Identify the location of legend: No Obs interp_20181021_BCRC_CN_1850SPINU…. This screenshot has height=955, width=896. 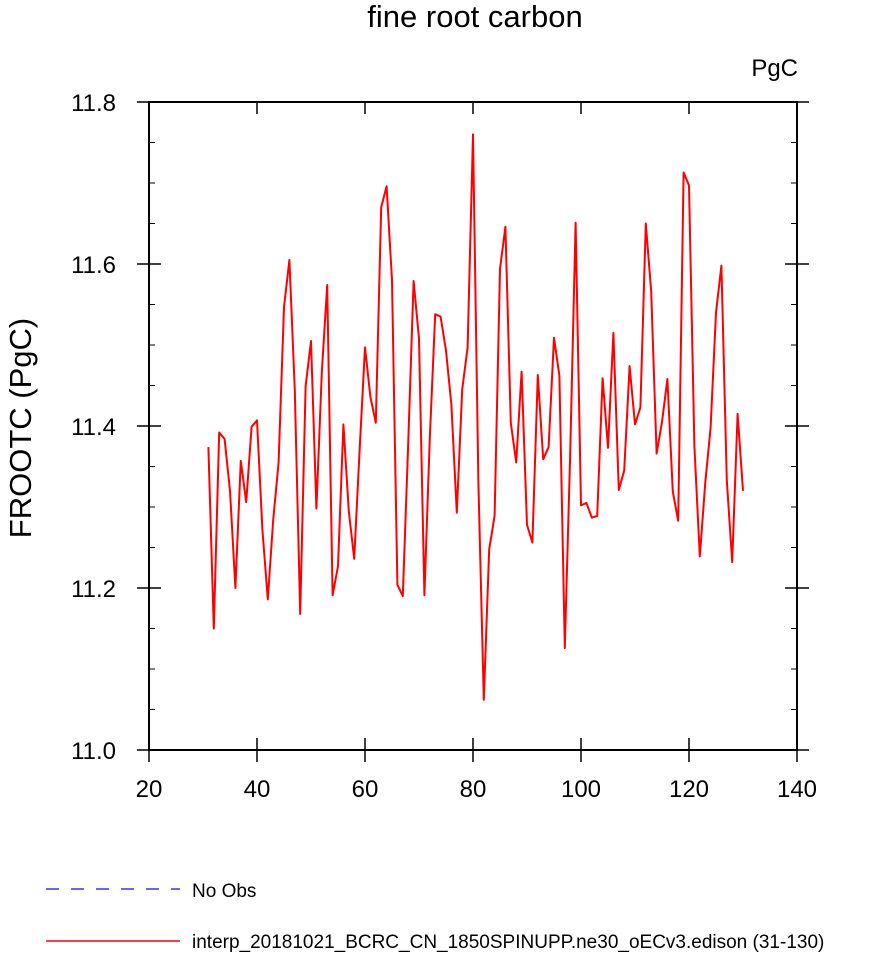
(435, 917).